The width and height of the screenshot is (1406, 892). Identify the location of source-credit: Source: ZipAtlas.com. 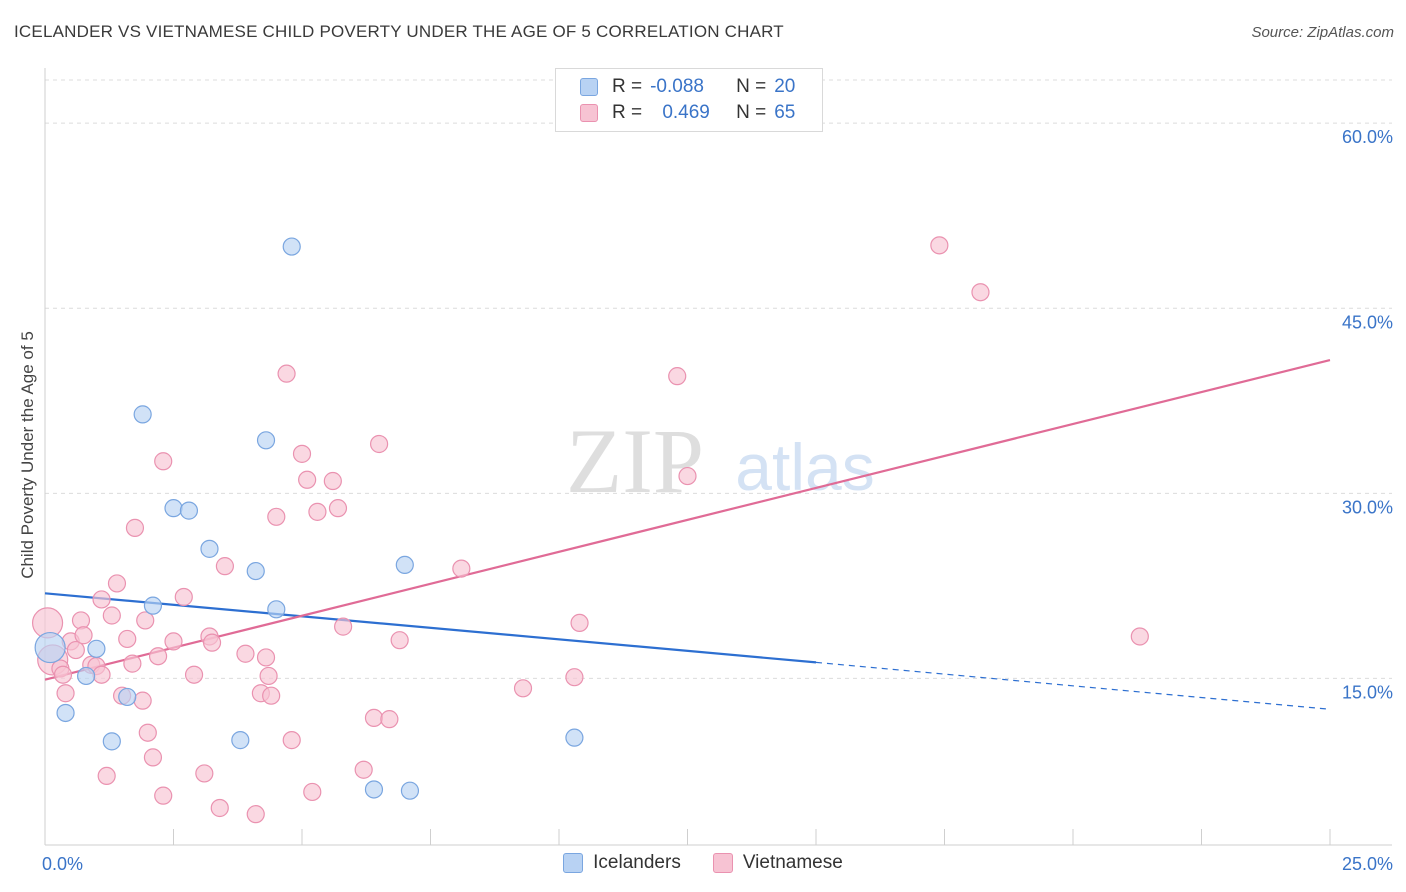
(1322, 32).